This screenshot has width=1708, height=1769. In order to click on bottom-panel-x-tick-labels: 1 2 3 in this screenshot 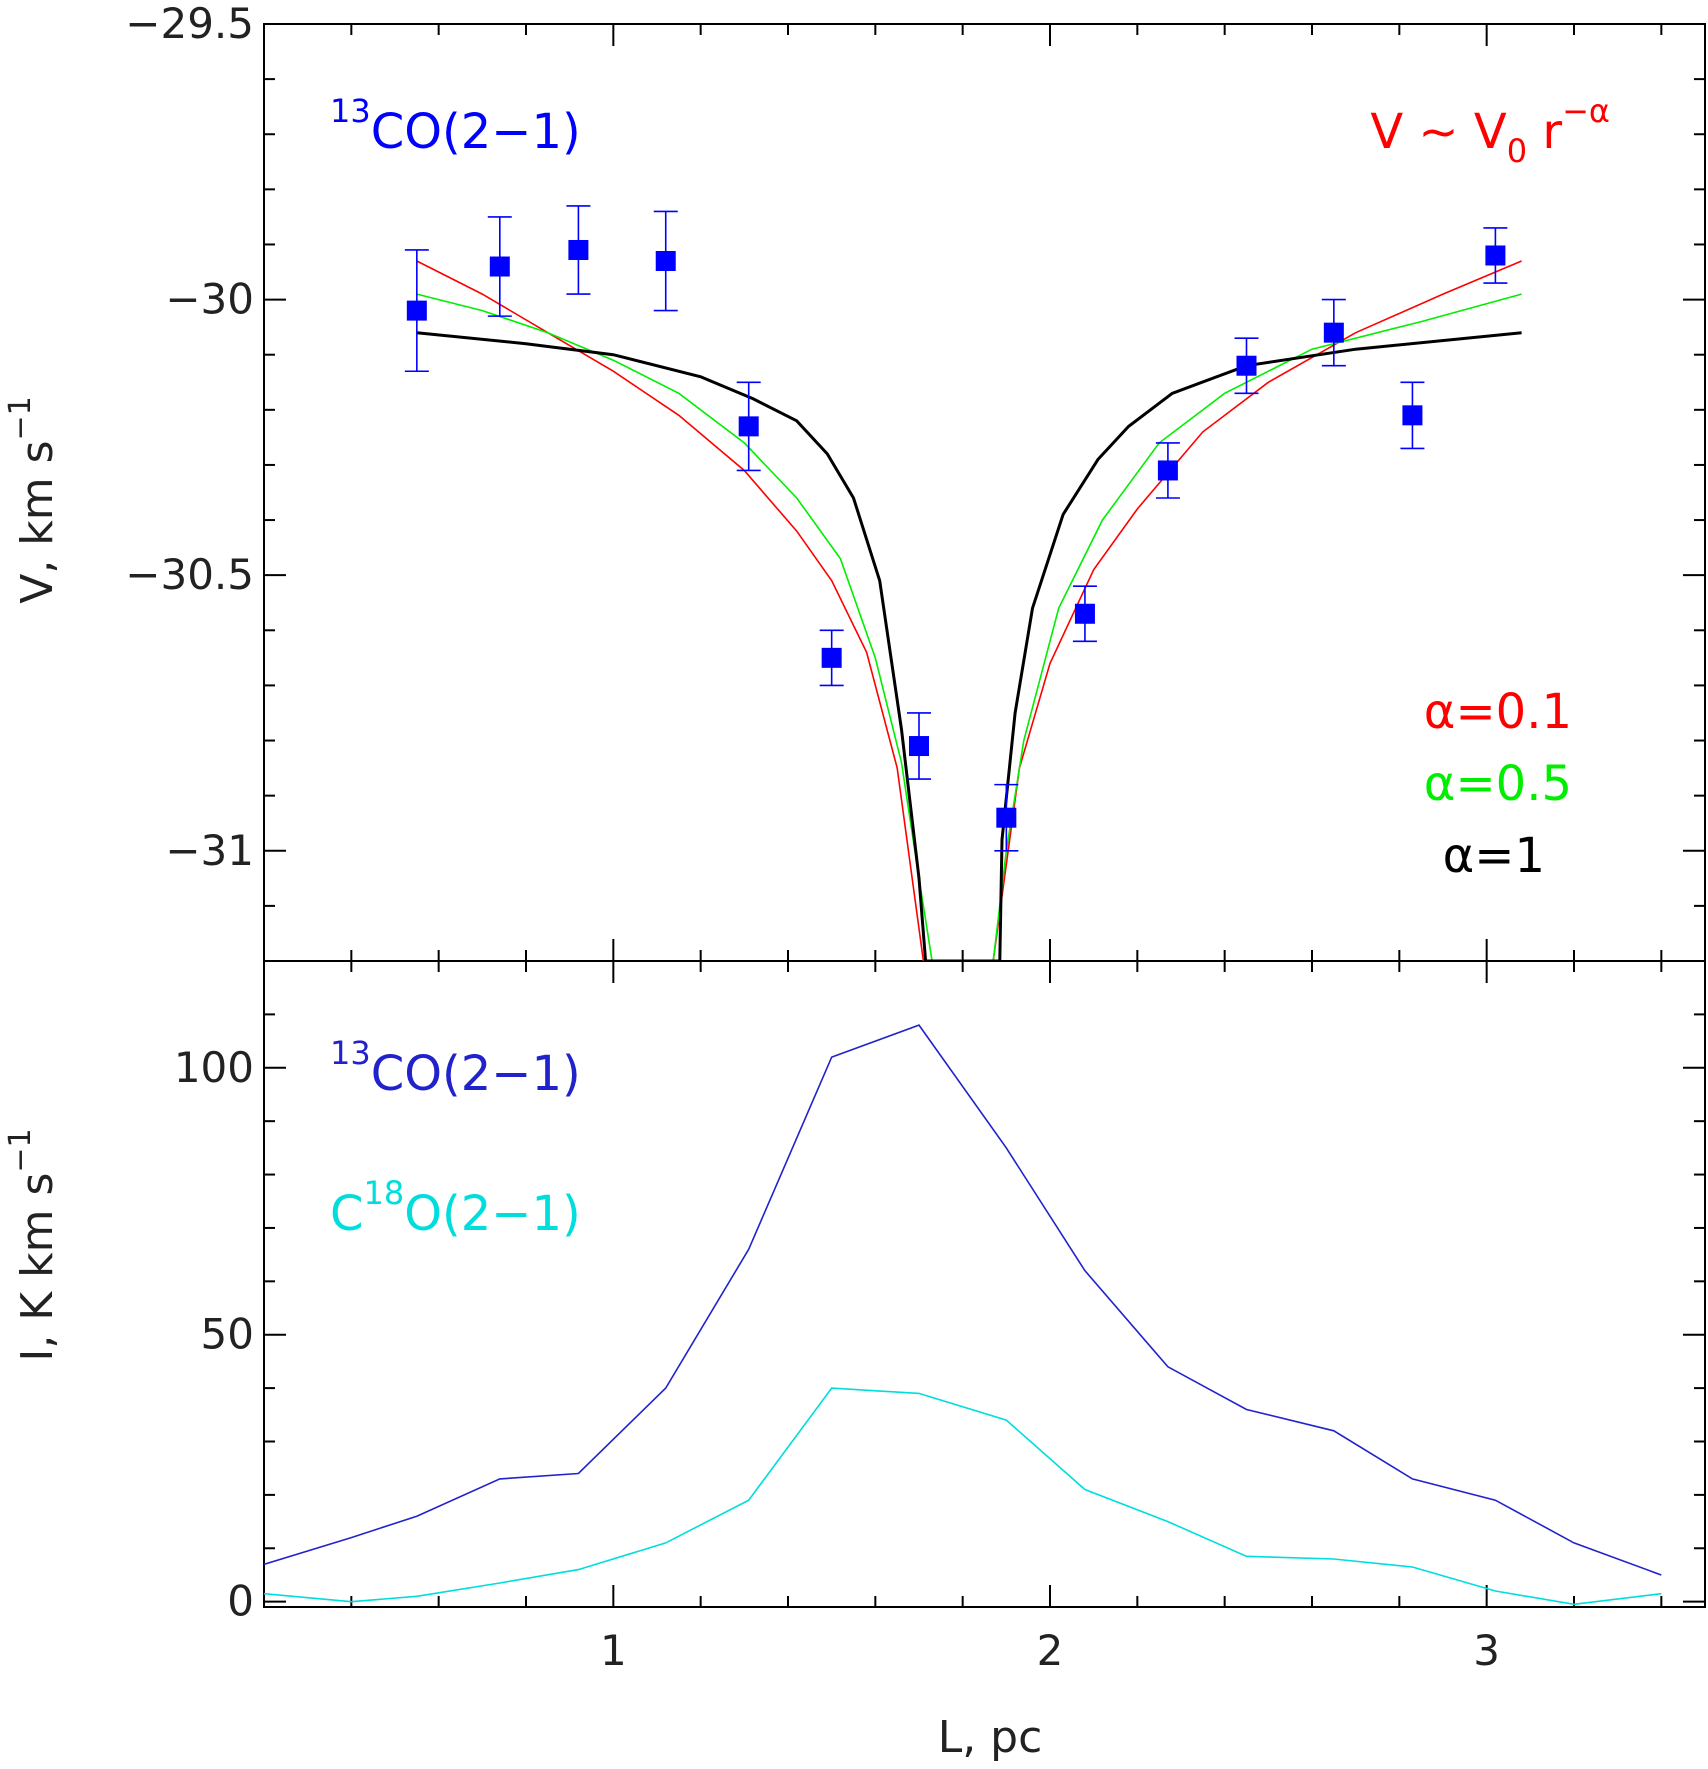, I will do `click(1050, 1650)`.